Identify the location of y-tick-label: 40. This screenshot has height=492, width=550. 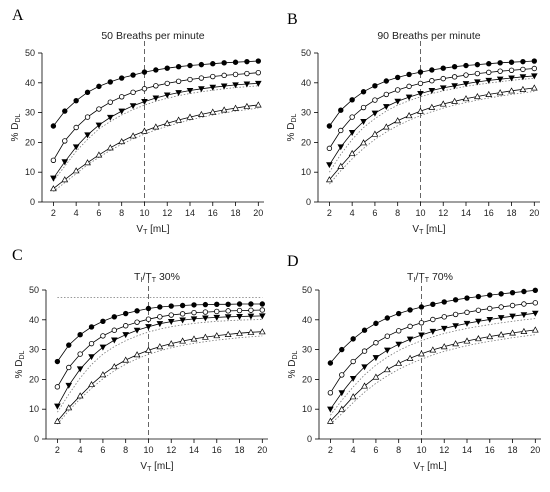
(306, 83).